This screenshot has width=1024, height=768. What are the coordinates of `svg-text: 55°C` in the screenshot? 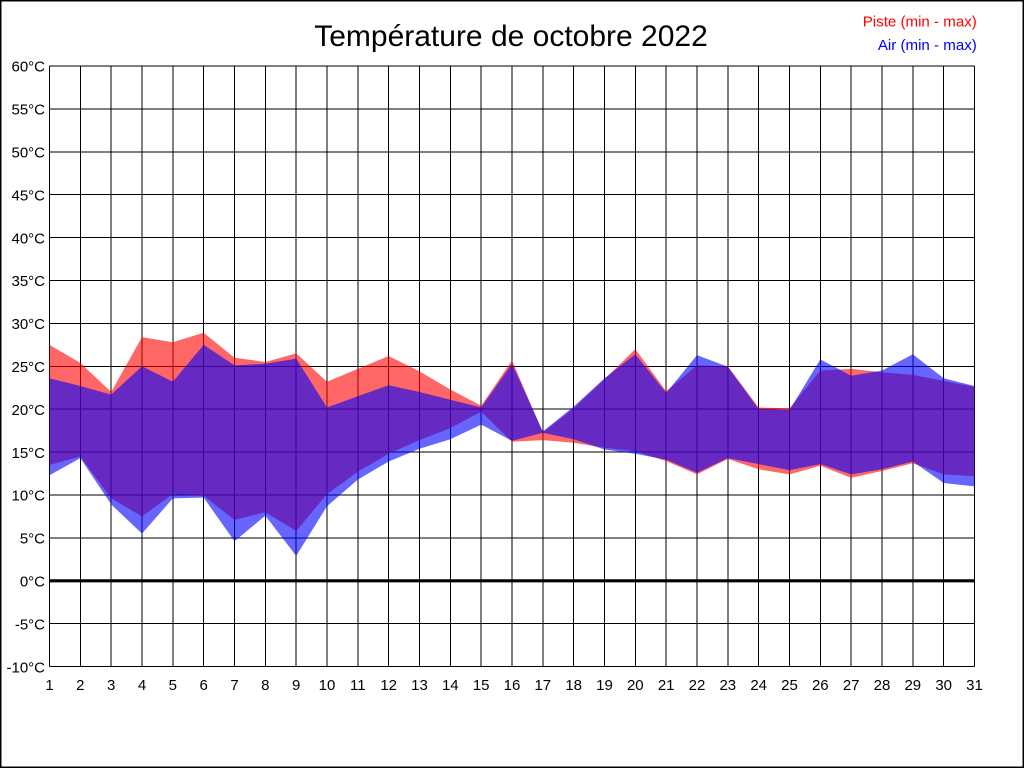 It's located at (28, 110).